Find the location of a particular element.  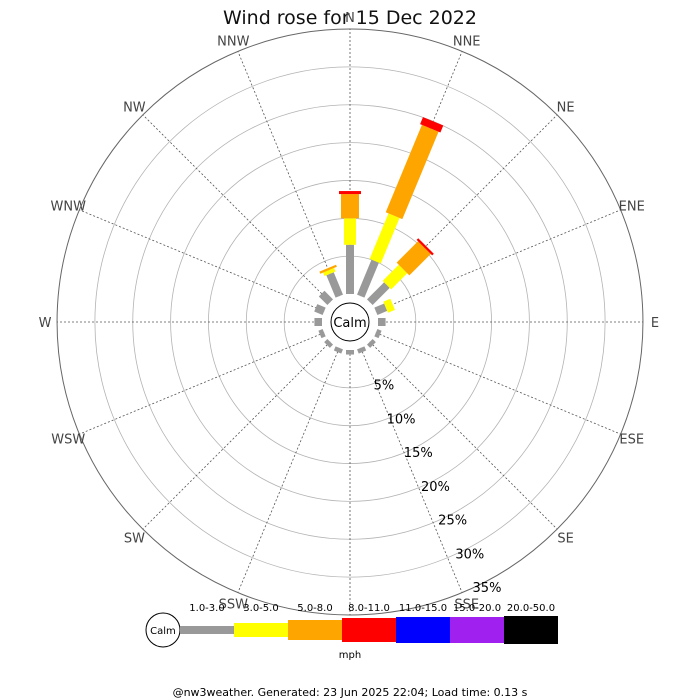

bar-s is located at coordinates (350, 352).